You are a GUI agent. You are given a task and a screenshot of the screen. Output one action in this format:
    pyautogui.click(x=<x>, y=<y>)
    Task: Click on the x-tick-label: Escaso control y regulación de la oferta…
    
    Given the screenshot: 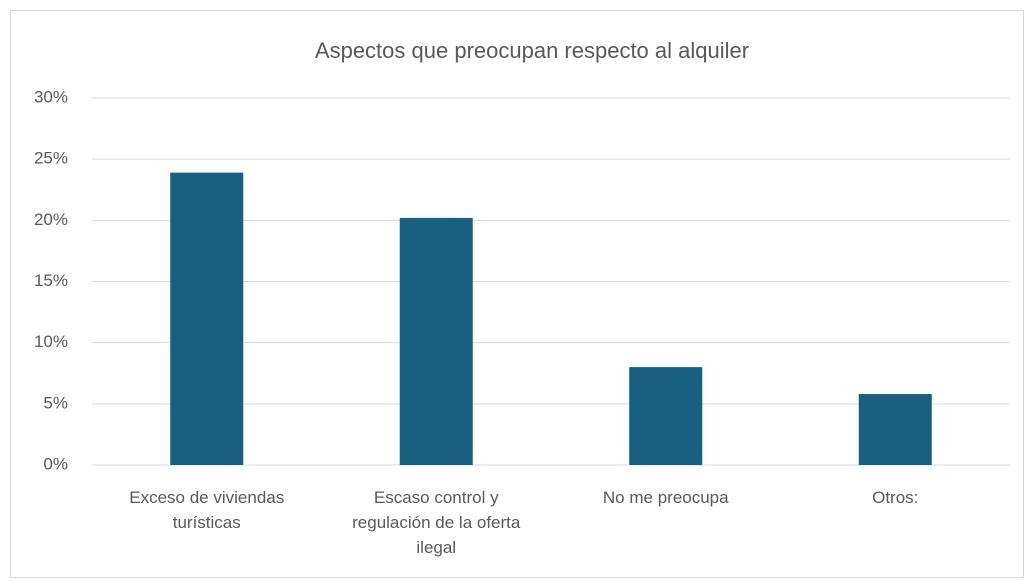 What is the action you would take?
    pyautogui.click(x=436, y=522)
    